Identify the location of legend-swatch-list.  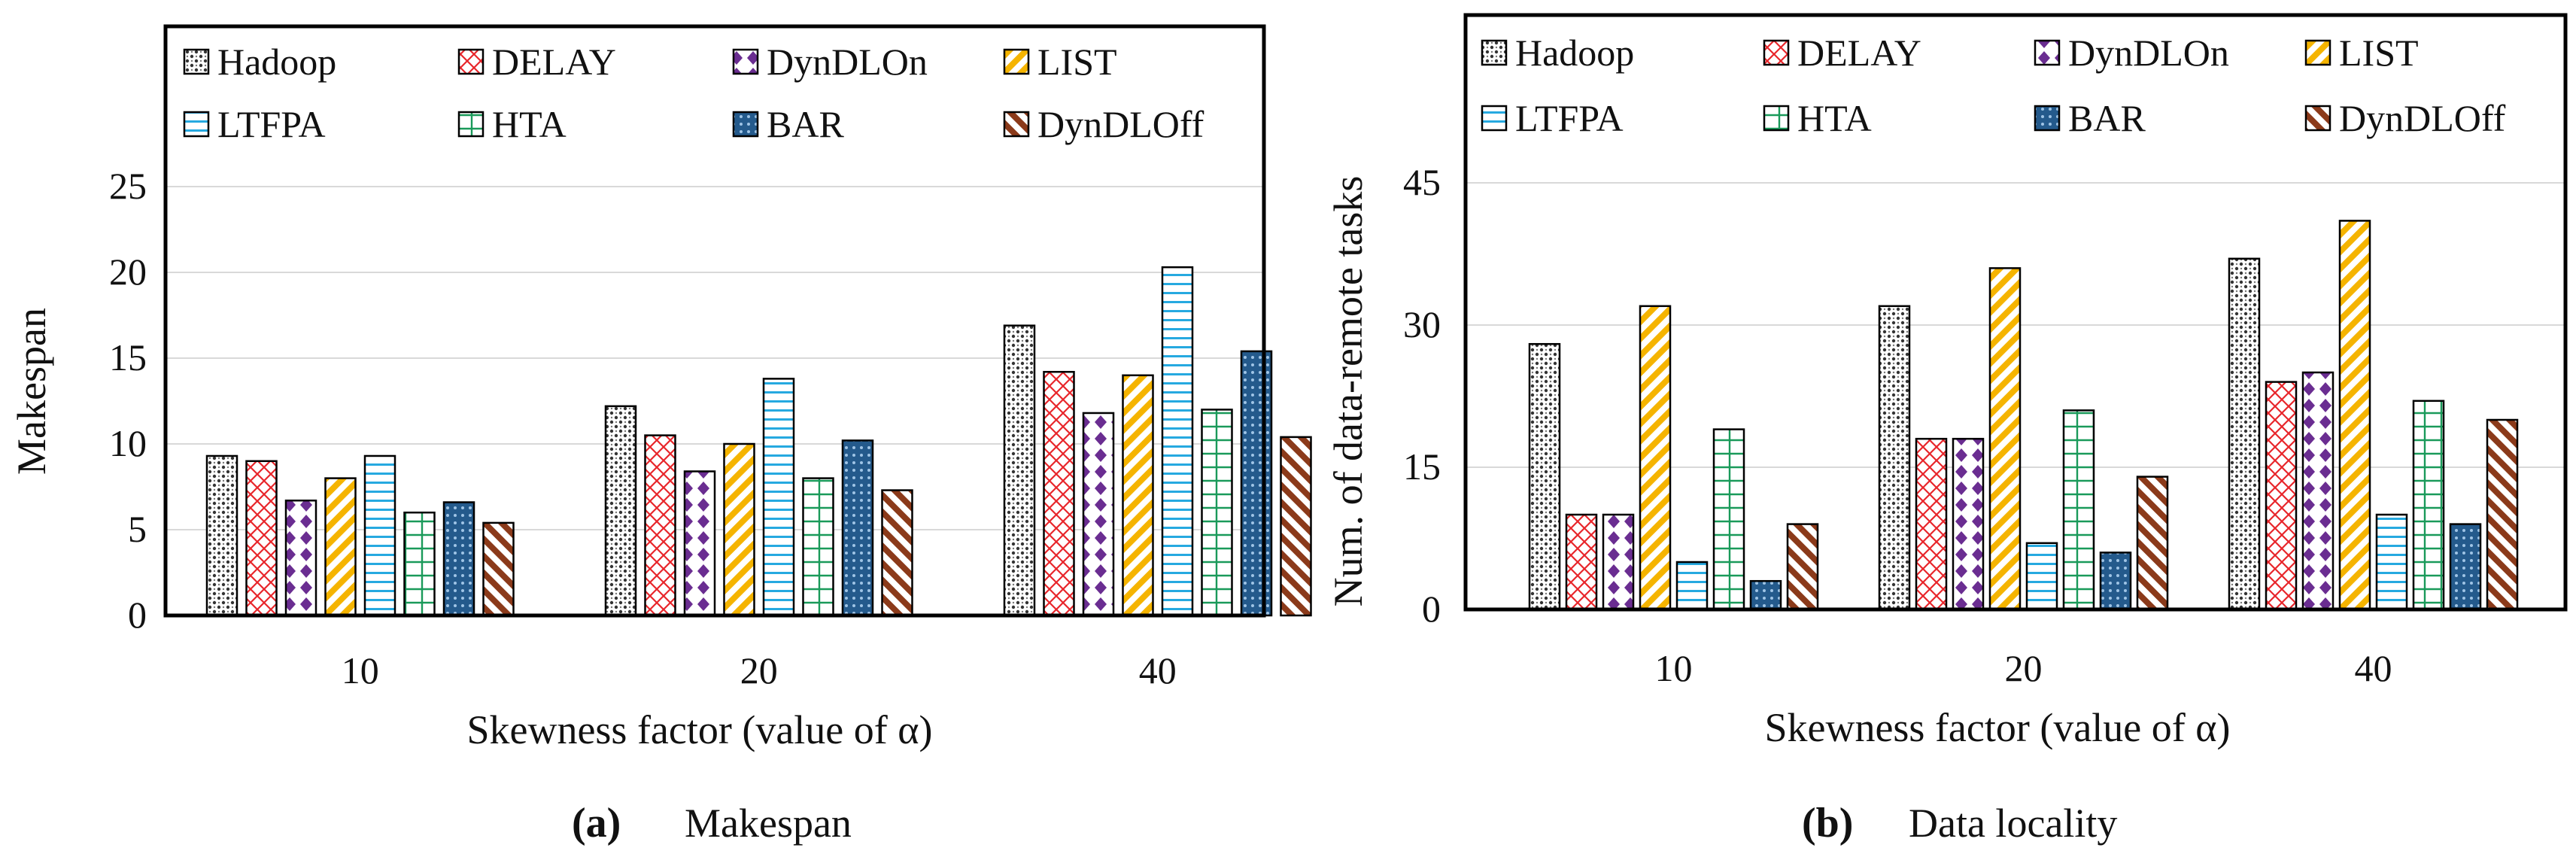
(2318, 53).